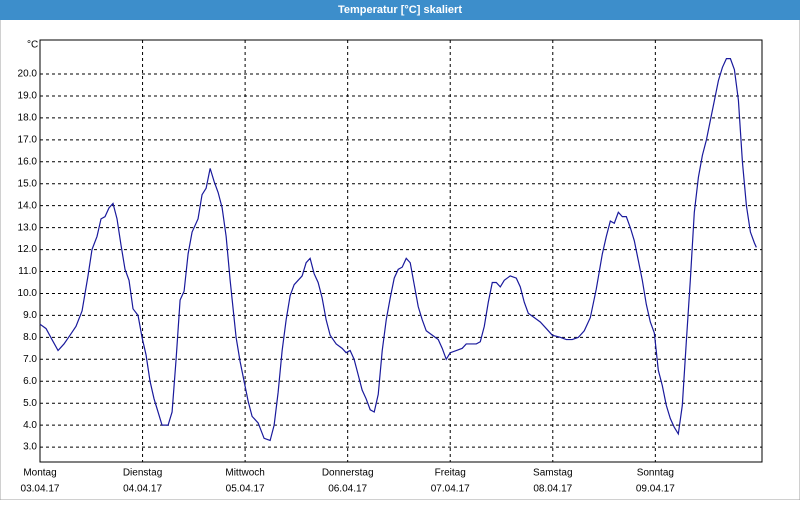 This screenshot has height=505, width=800. Describe the element at coordinates (30, 337) in the screenshot. I see `y-tick-label: 8.0` at that location.